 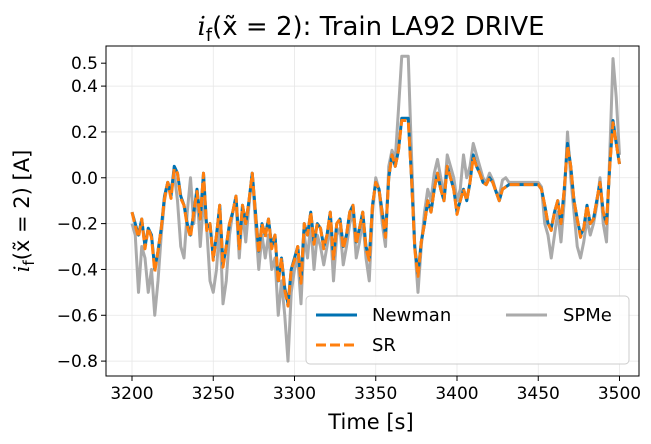 I want to click on y-tick-label: 0.0, so click(x=84, y=179).